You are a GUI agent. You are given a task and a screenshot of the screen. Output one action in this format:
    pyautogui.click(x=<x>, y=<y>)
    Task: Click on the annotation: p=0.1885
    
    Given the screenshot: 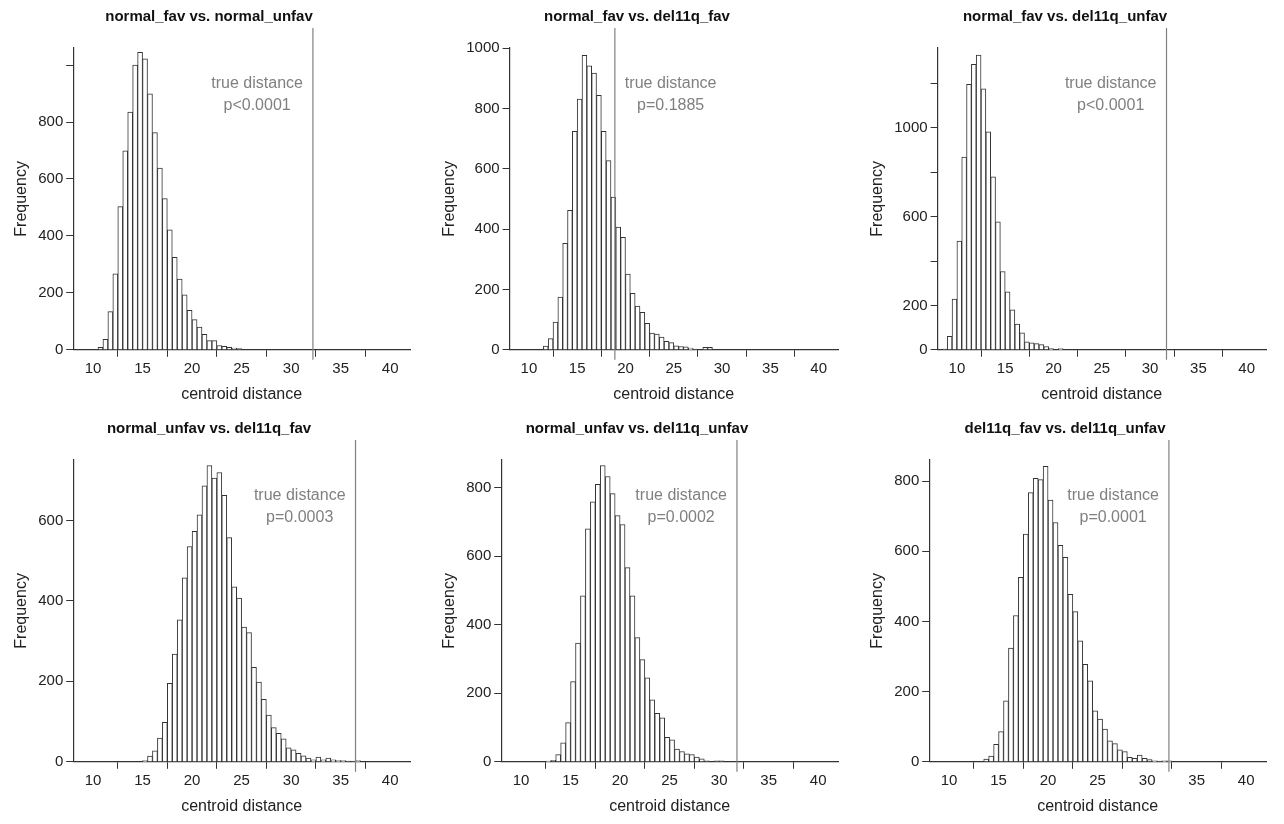 What is the action you would take?
    pyautogui.click(x=671, y=105)
    